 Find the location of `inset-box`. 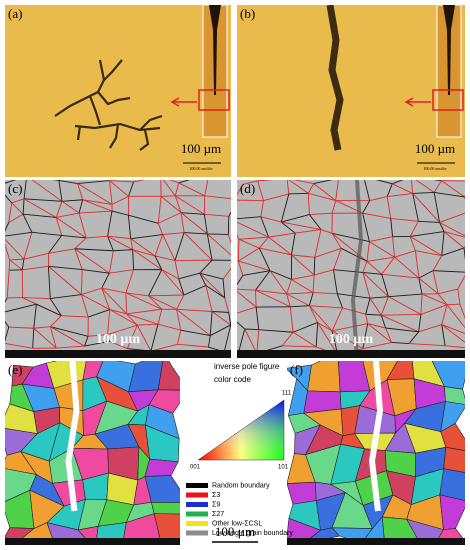

inset-box is located at coordinates (448, 100).